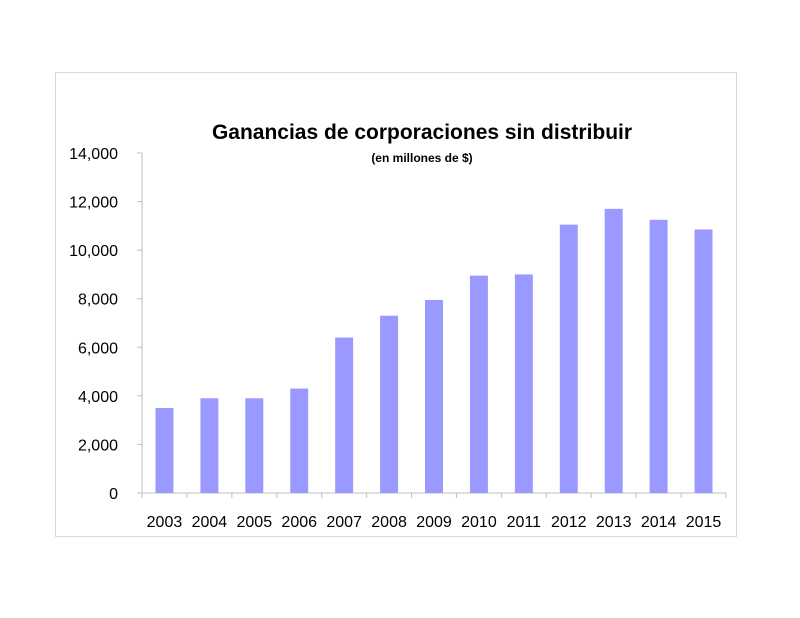 The height and width of the screenshot is (618, 800). Describe the element at coordinates (98, 397) in the screenshot. I see `y-tick-label: 4,000` at that location.